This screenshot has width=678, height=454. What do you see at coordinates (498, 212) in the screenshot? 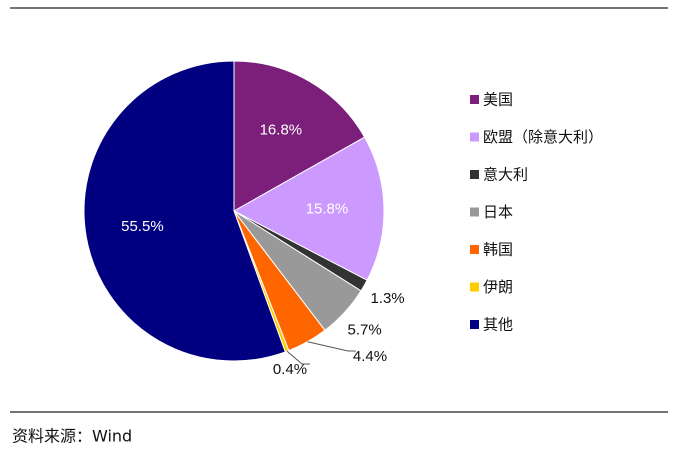
I see `legend-label: 日本` at bounding box center [498, 212].